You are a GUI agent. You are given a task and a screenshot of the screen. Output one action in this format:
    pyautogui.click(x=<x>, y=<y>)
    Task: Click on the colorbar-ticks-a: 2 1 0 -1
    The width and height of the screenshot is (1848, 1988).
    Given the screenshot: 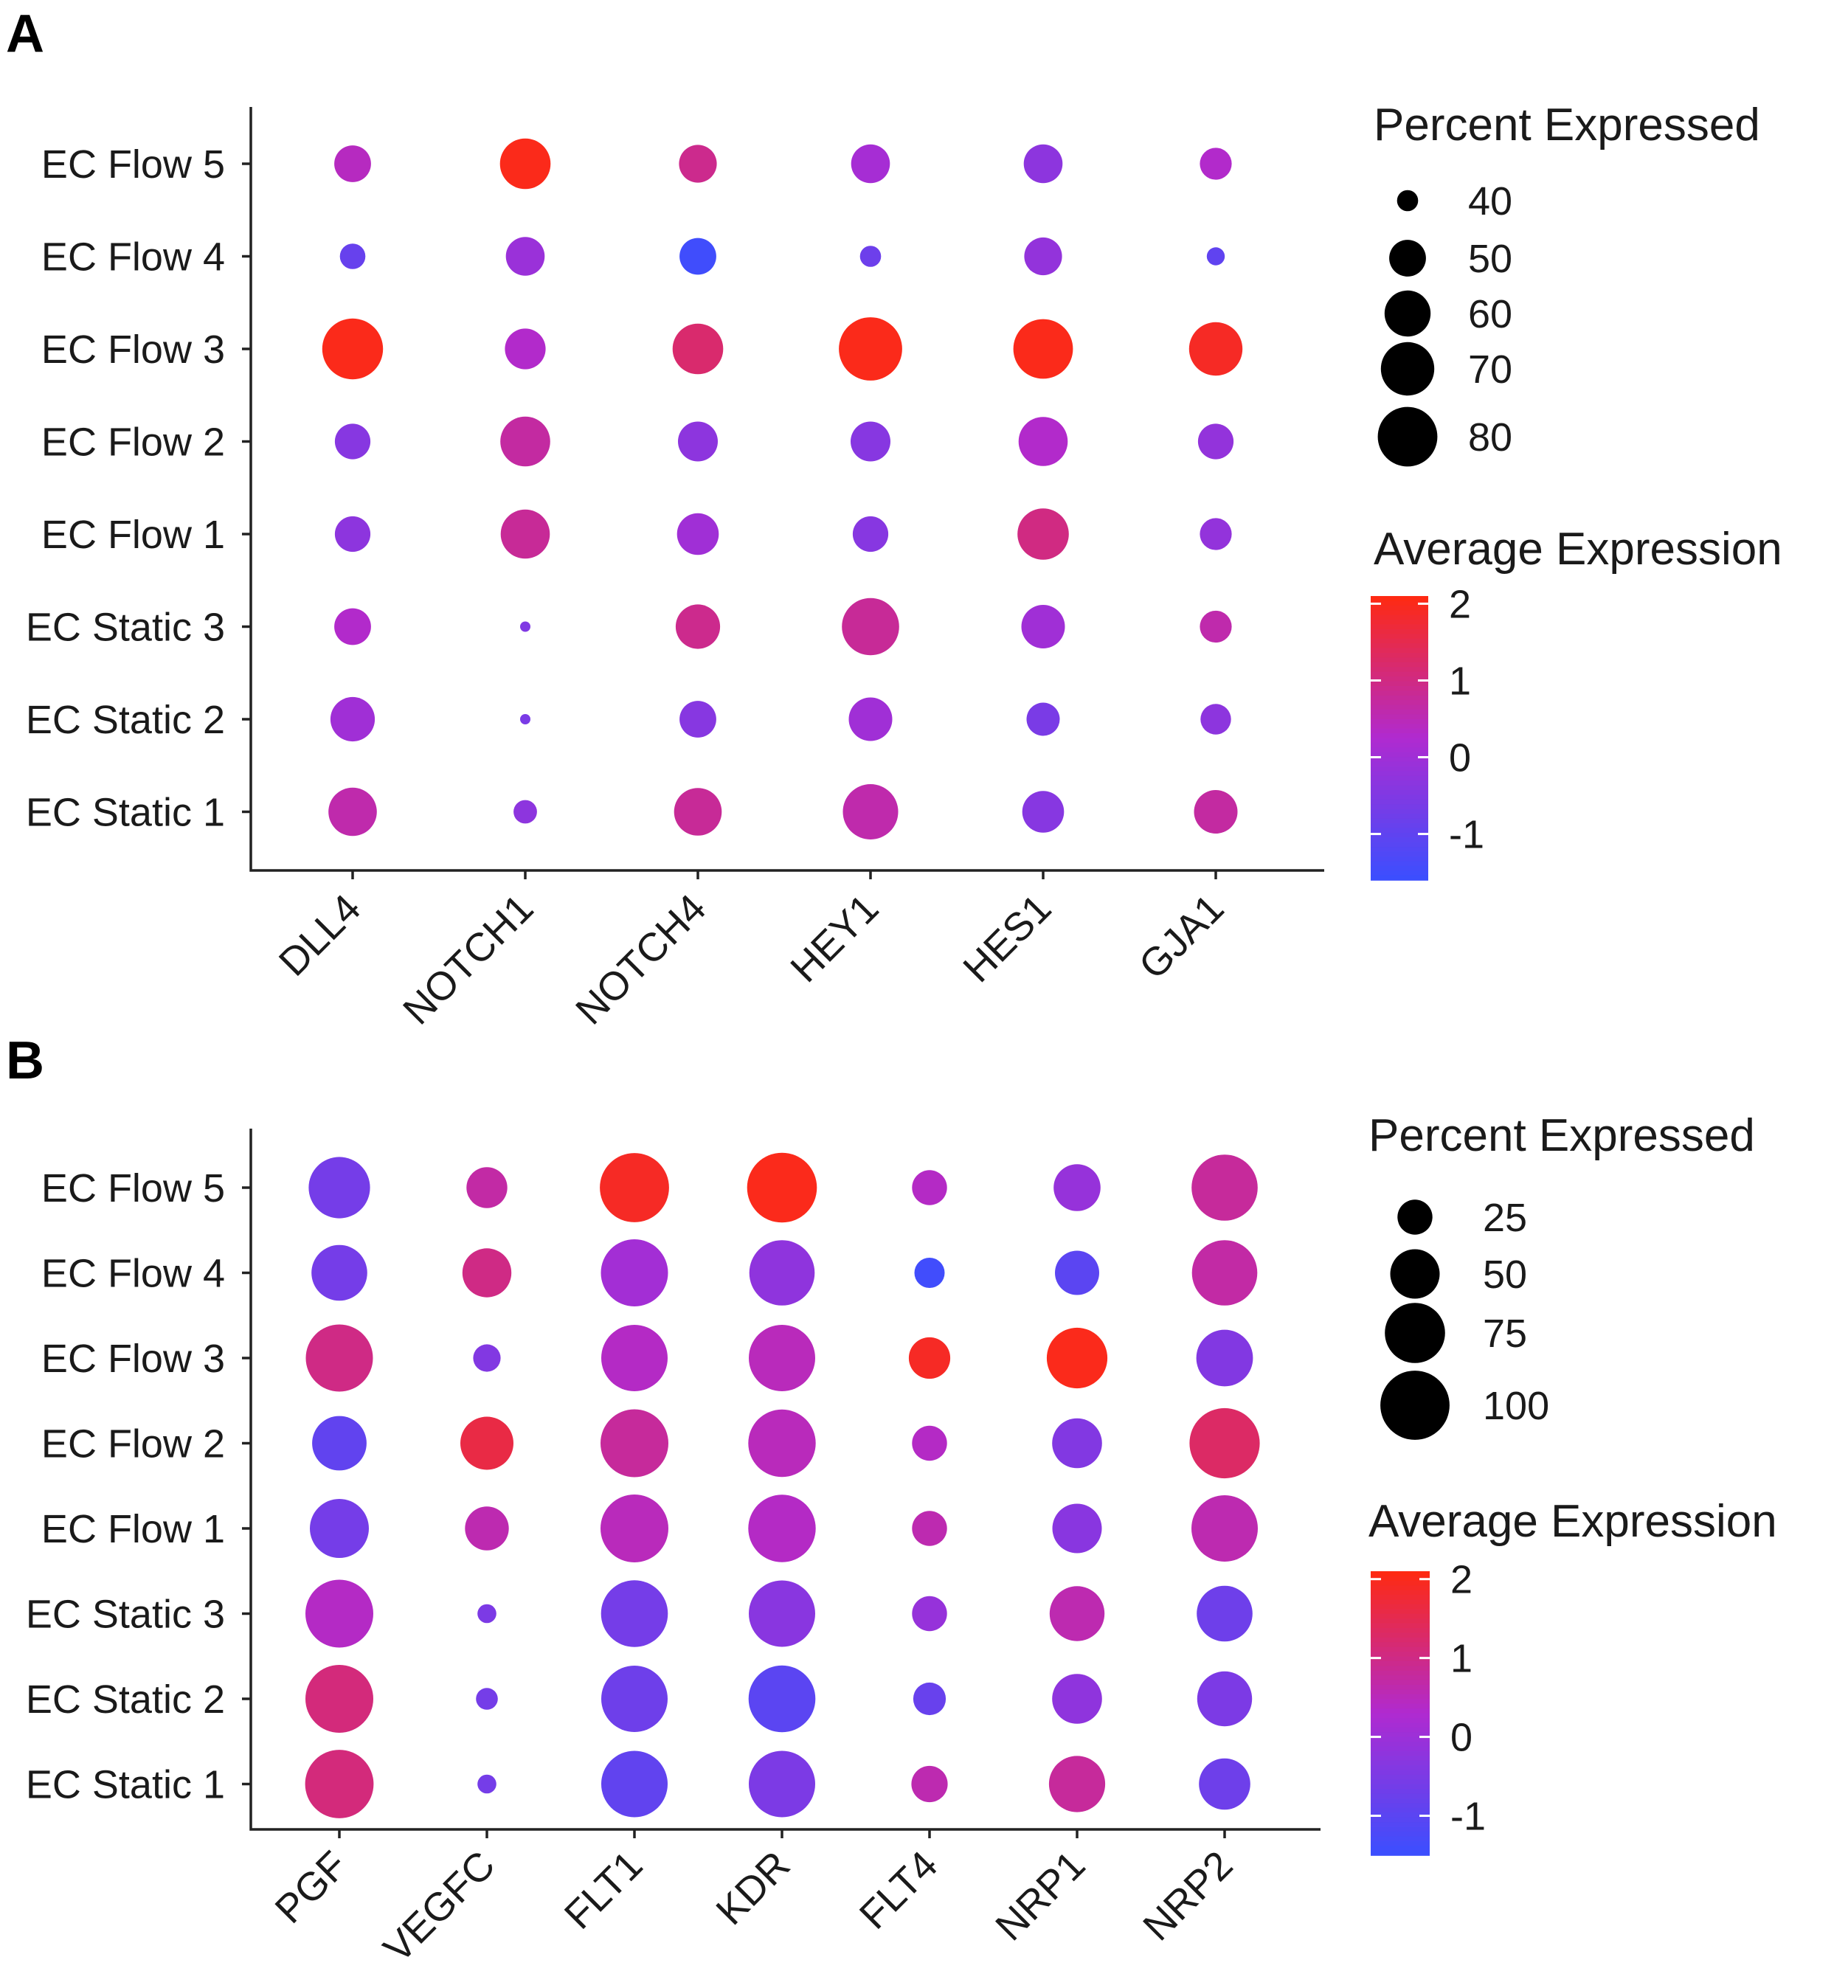 What is the action you would take?
    pyautogui.click(x=1427, y=719)
    